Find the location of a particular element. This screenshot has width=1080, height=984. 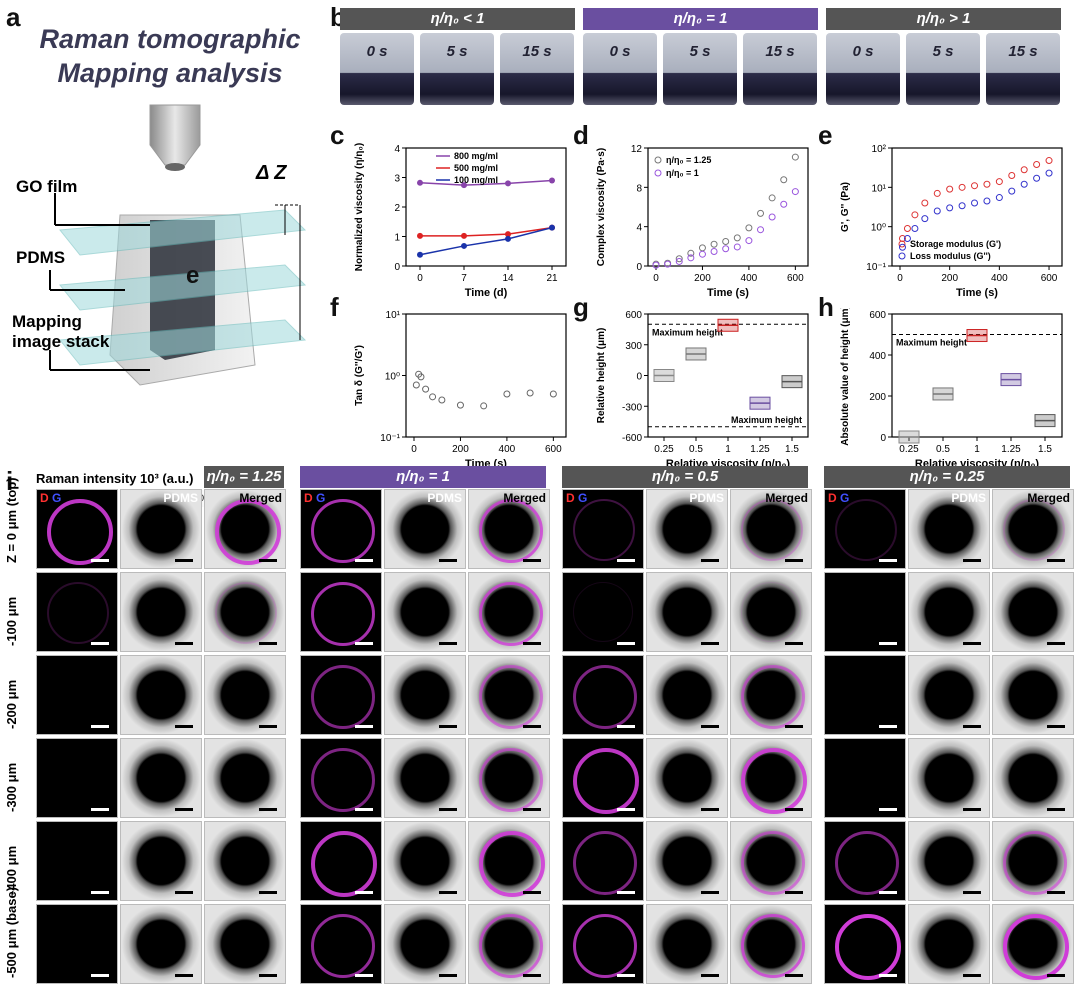

panel-label-g: g is located at coordinates (581, 307).